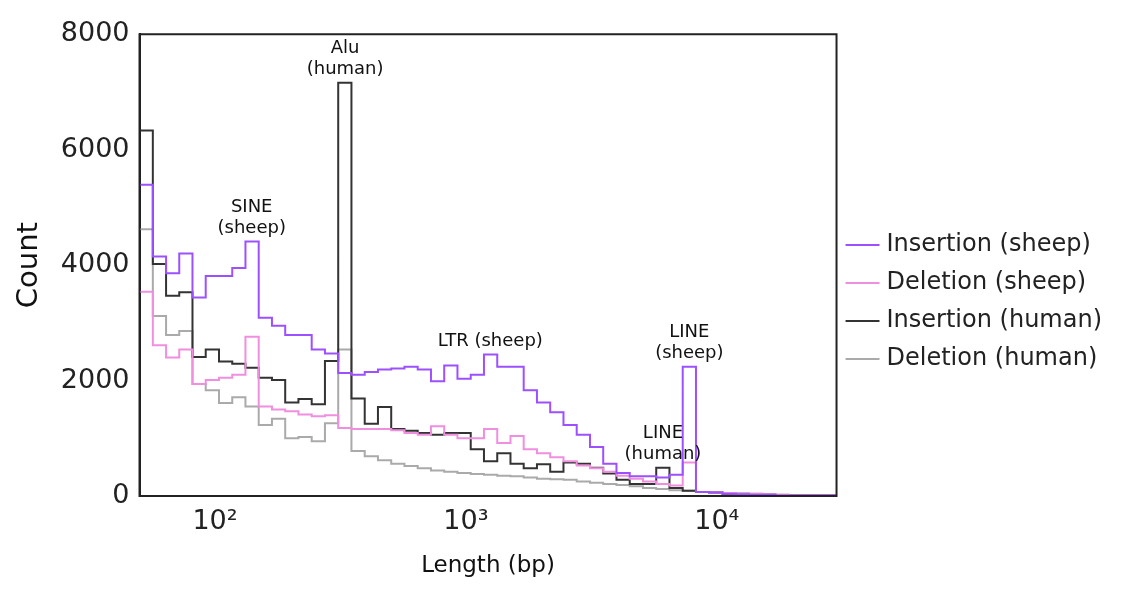  What do you see at coordinates (26, 265) in the screenshot?
I see `y-axis-title: Count` at bounding box center [26, 265].